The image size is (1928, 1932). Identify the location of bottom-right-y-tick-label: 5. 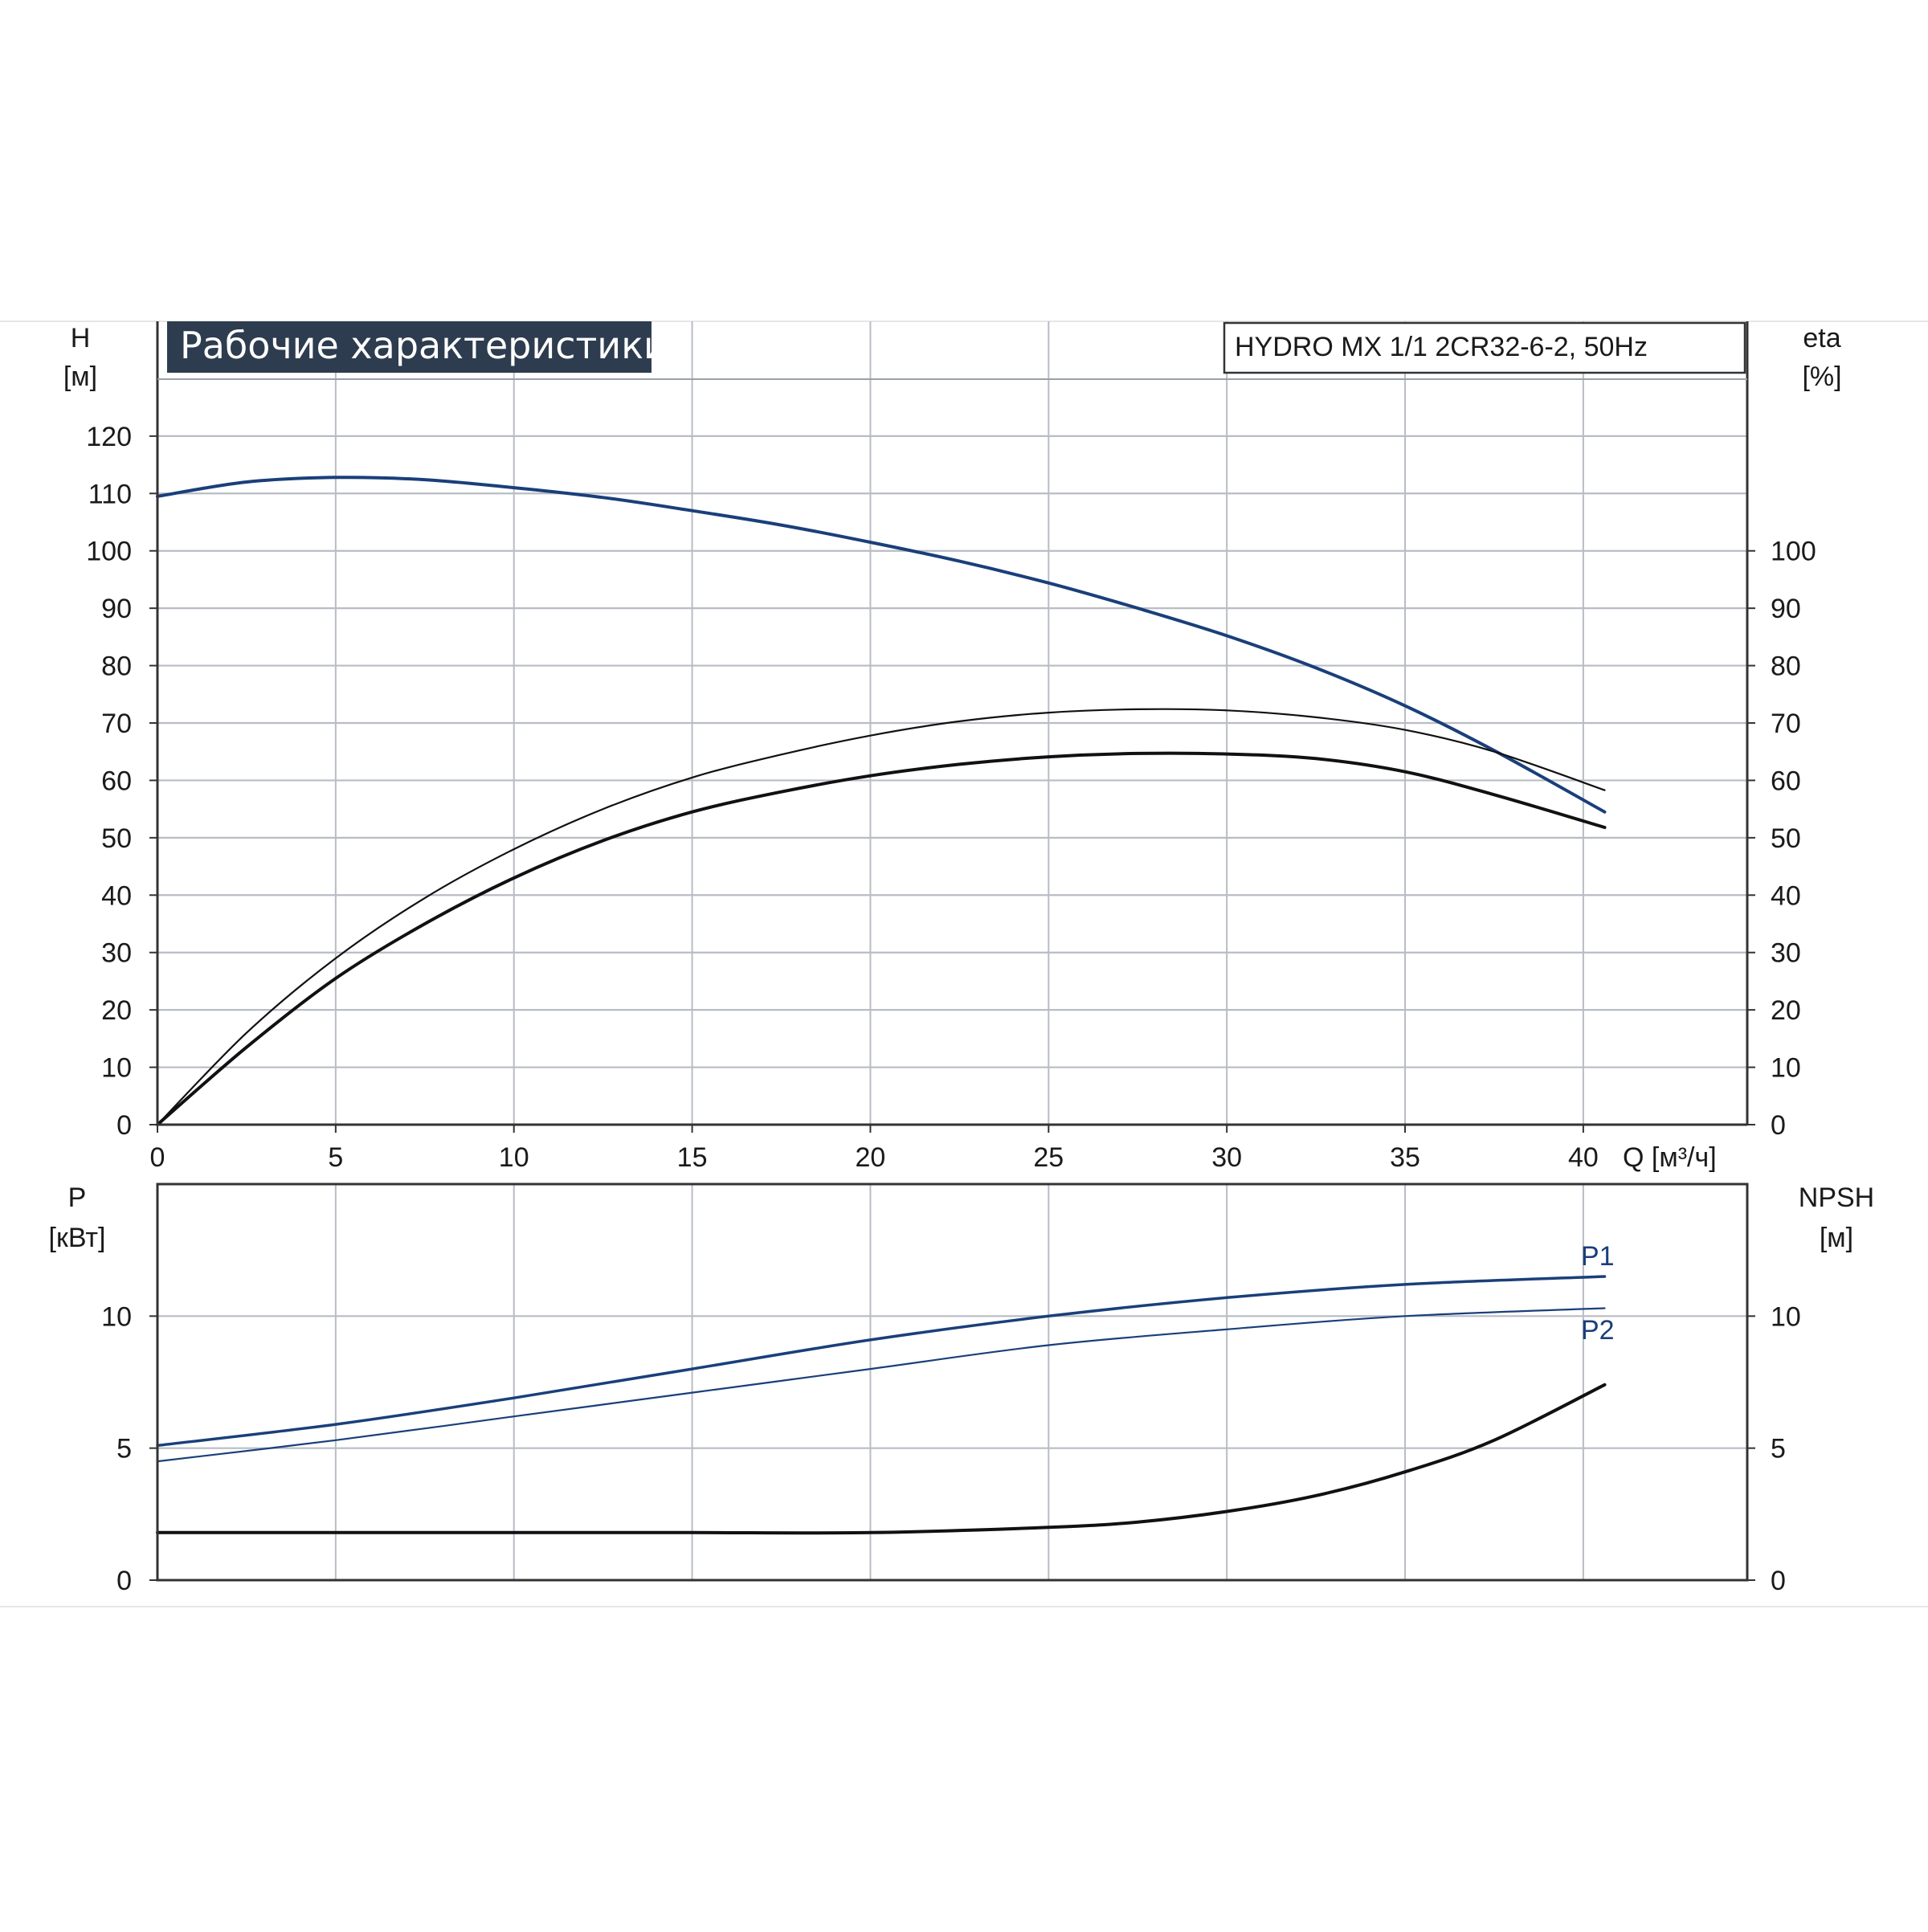
(1778, 1449).